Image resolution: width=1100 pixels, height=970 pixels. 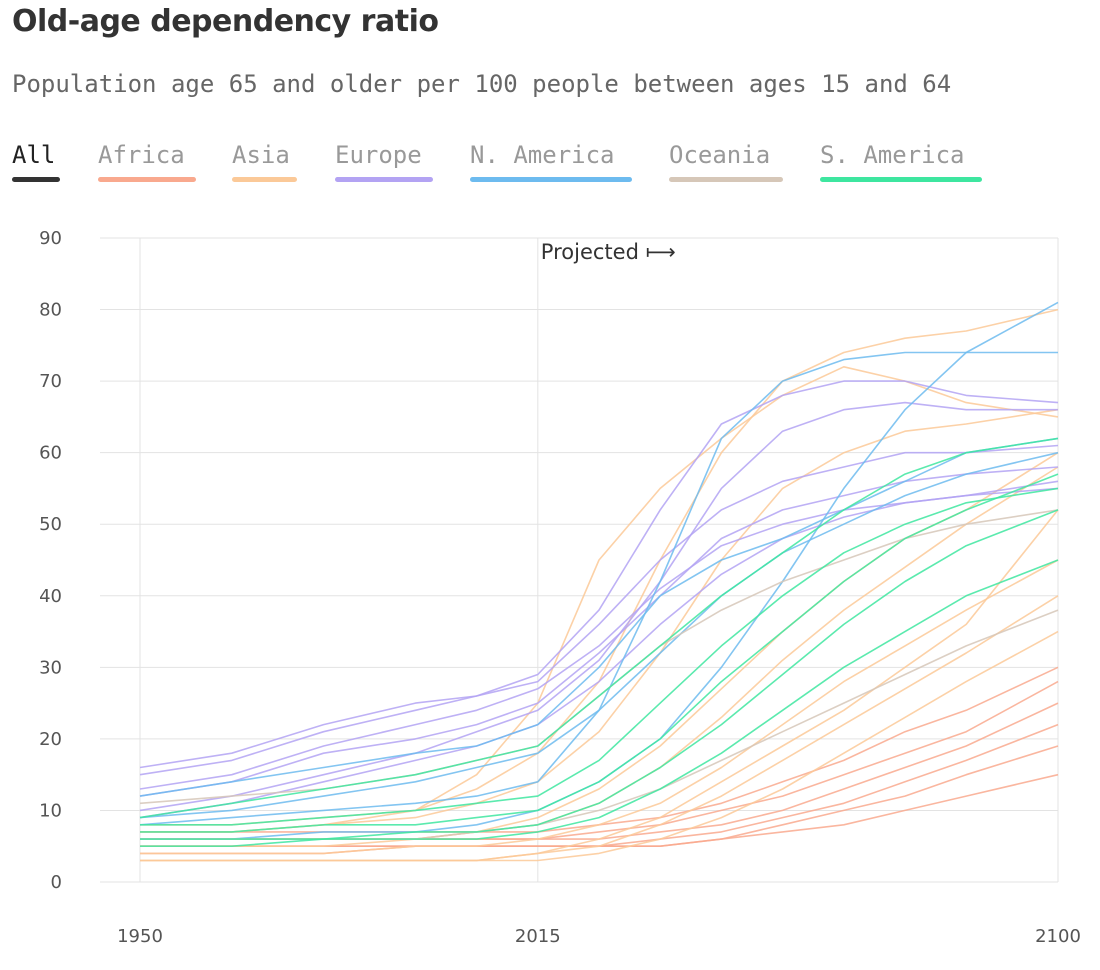 What do you see at coordinates (901, 179) in the screenshot?
I see `tab-s-america-underline` at bounding box center [901, 179].